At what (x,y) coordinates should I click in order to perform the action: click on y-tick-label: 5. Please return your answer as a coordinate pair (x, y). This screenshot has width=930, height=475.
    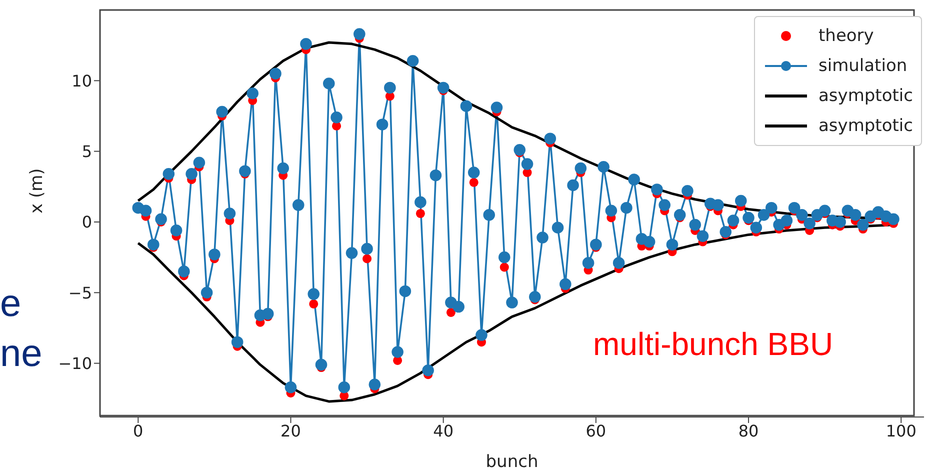
    Looking at the image, I should click on (87, 151).